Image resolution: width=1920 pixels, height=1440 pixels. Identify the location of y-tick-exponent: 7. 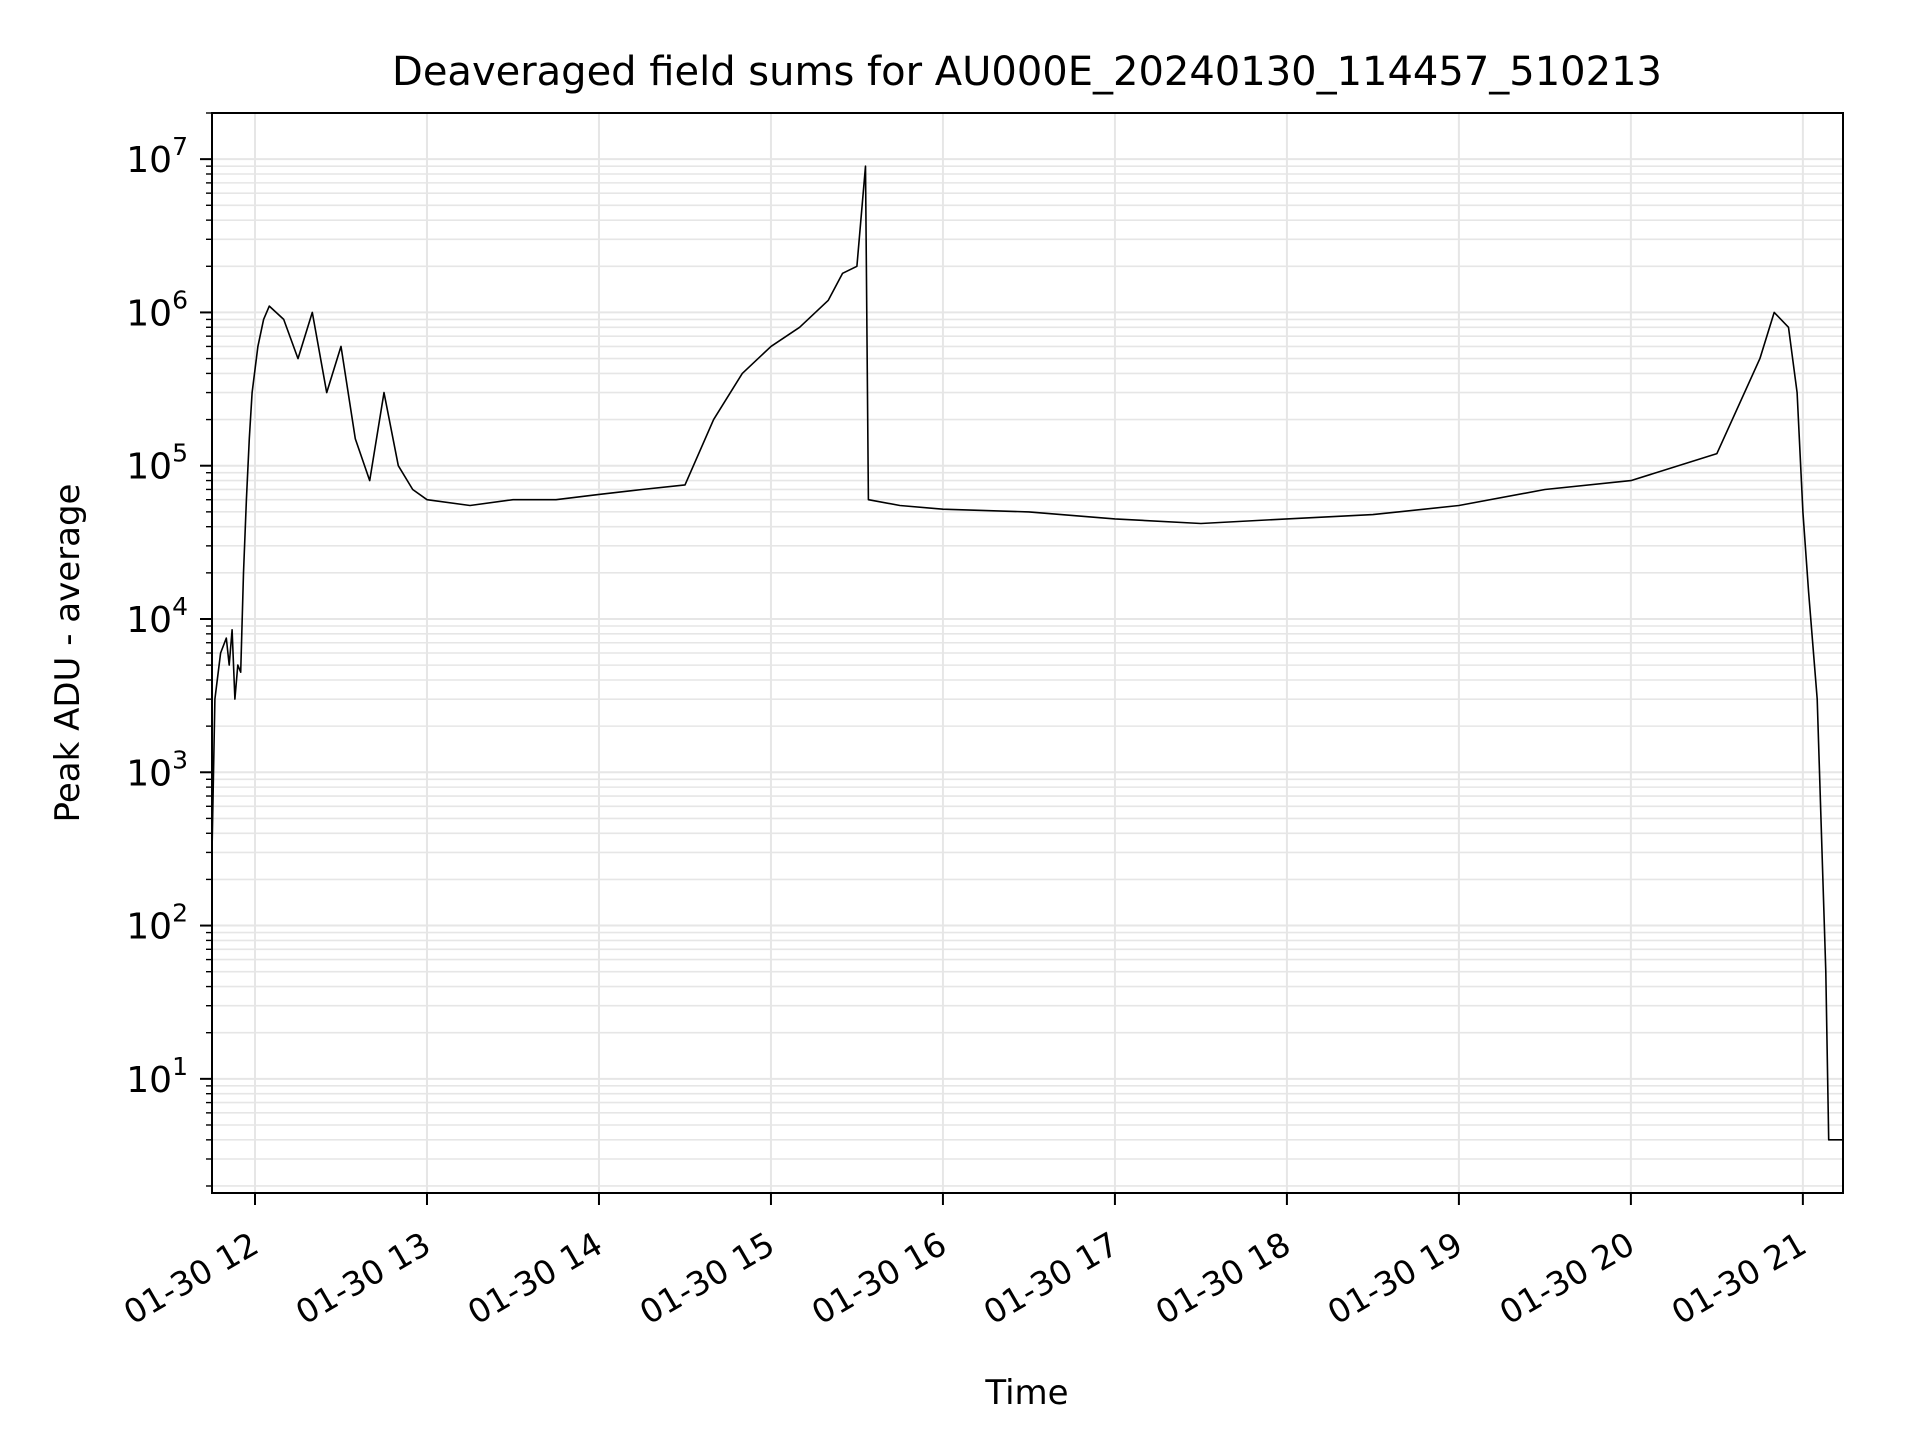
(180, 146).